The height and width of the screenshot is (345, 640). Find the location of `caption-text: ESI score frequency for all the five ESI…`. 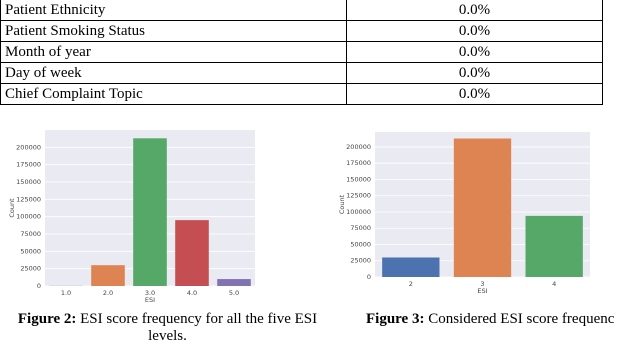

caption-text: ESI score frequency for all the five ESI… is located at coordinates (198, 327).